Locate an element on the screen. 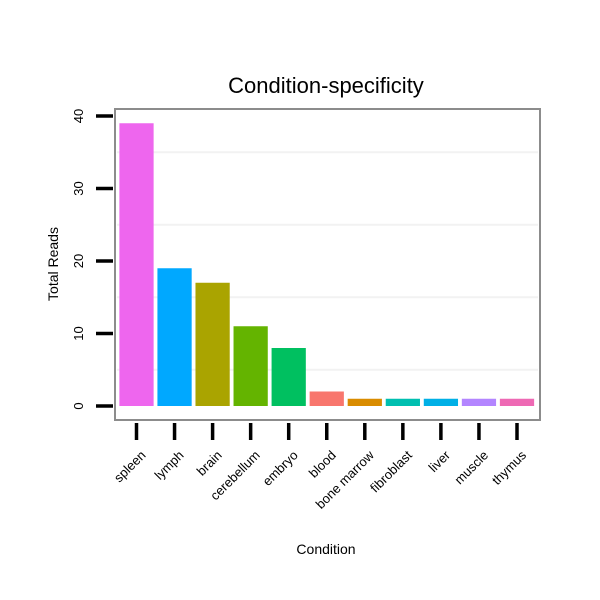 The width and height of the screenshot is (600, 600). bar-lymph is located at coordinates (174, 337).